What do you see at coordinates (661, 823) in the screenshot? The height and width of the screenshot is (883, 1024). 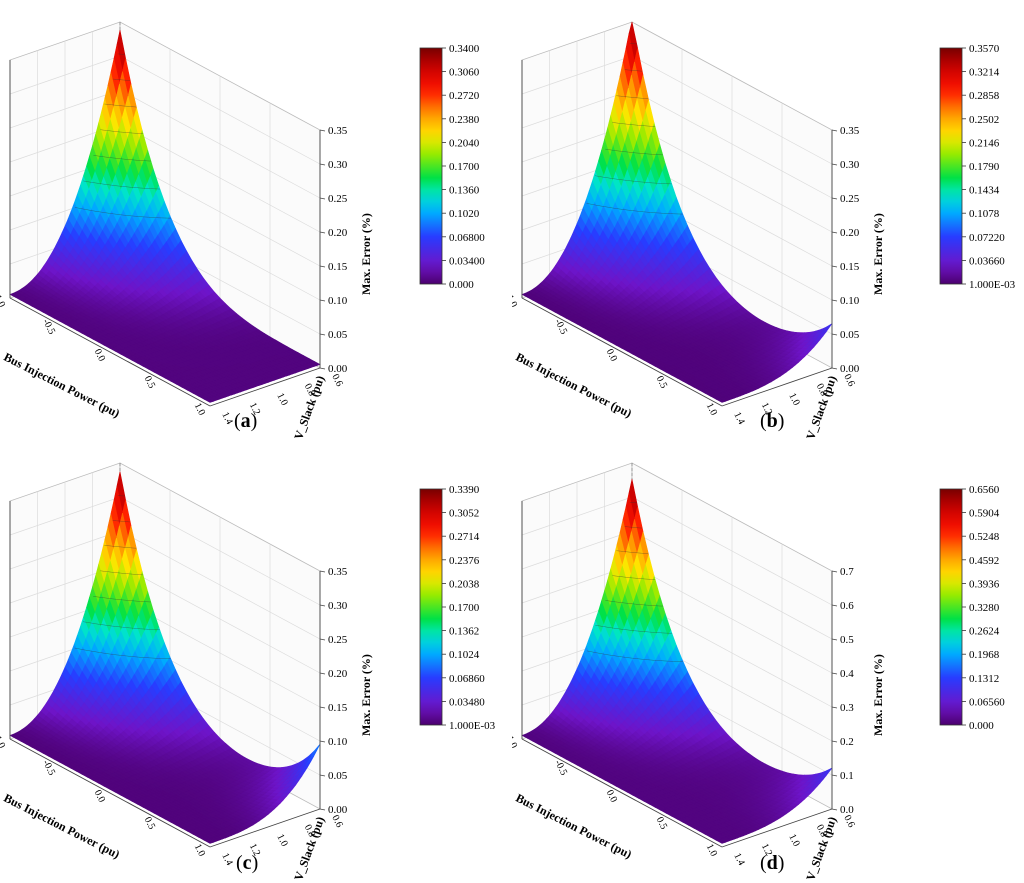 I see `x-tick-label: 0.5` at bounding box center [661, 823].